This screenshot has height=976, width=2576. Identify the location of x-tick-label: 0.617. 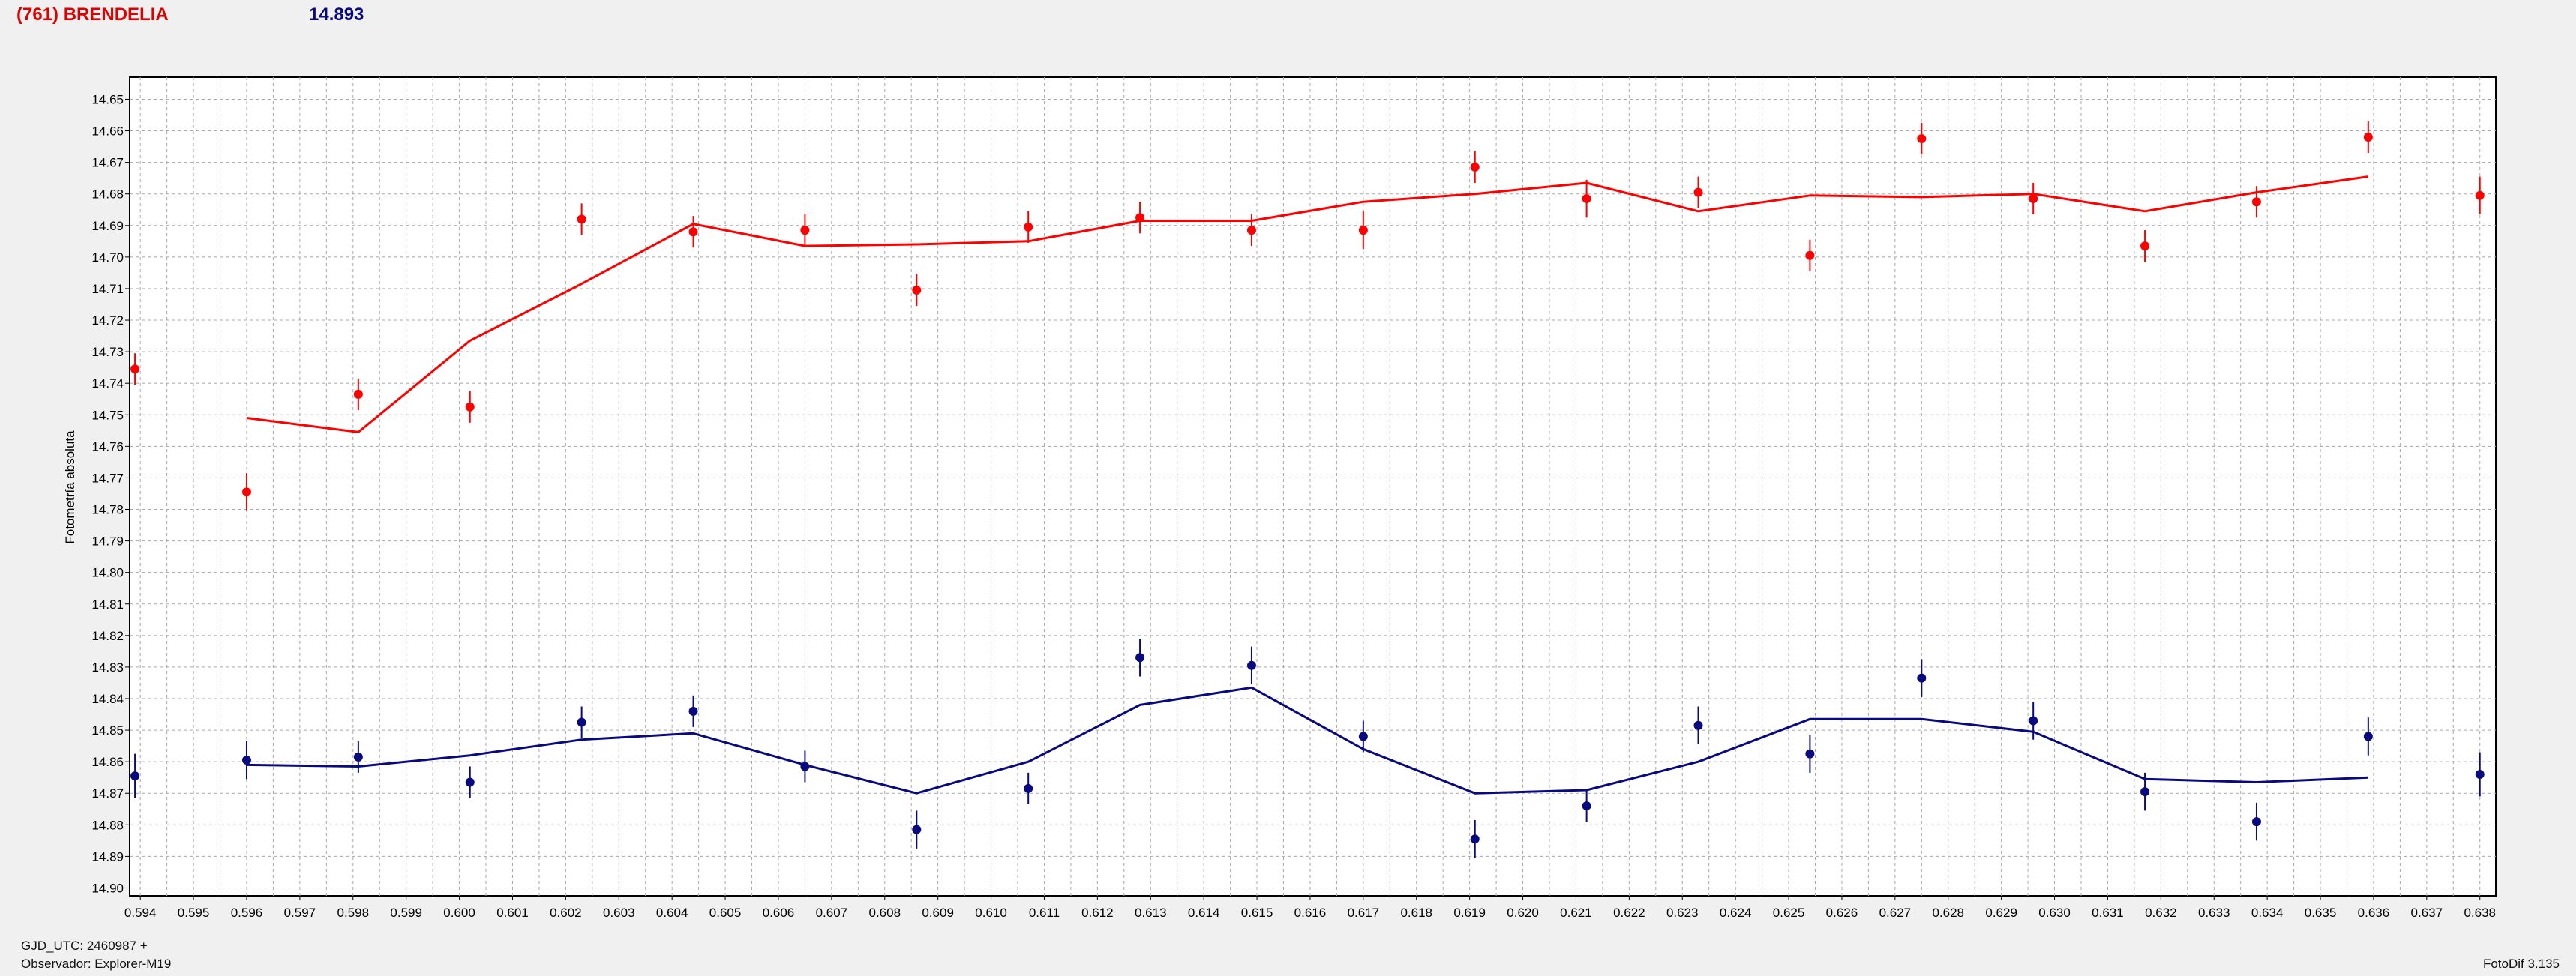
(1364, 913).